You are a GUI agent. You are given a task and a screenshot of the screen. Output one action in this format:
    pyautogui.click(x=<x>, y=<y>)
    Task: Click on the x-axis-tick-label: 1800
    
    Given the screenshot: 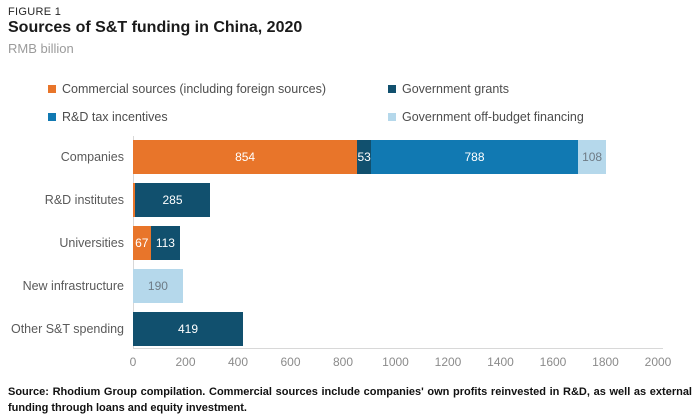 What is the action you would take?
    pyautogui.click(x=605, y=362)
    